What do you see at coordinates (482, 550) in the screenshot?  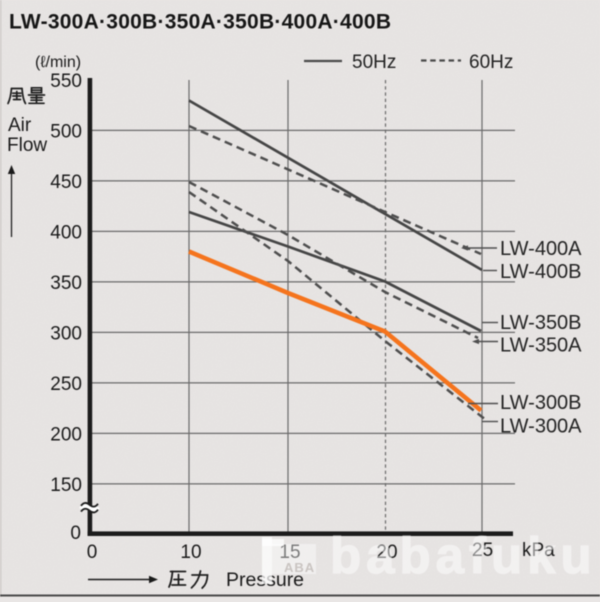 I see `svg-text: 25` at bounding box center [482, 550].